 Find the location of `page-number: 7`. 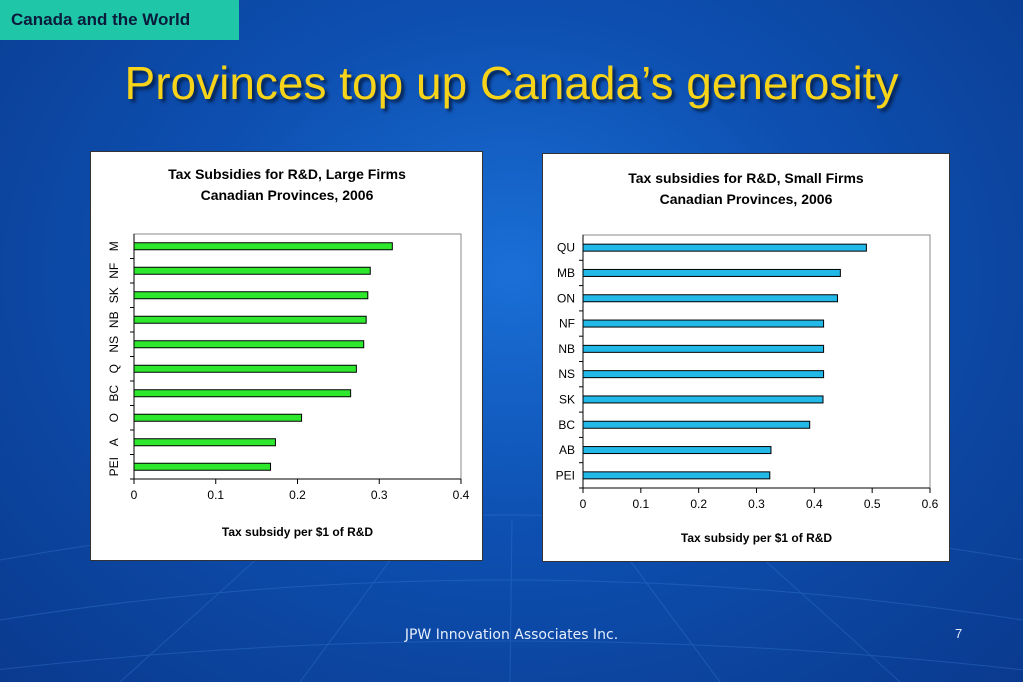

page-number: 7 is located at coordinates (959, 633).